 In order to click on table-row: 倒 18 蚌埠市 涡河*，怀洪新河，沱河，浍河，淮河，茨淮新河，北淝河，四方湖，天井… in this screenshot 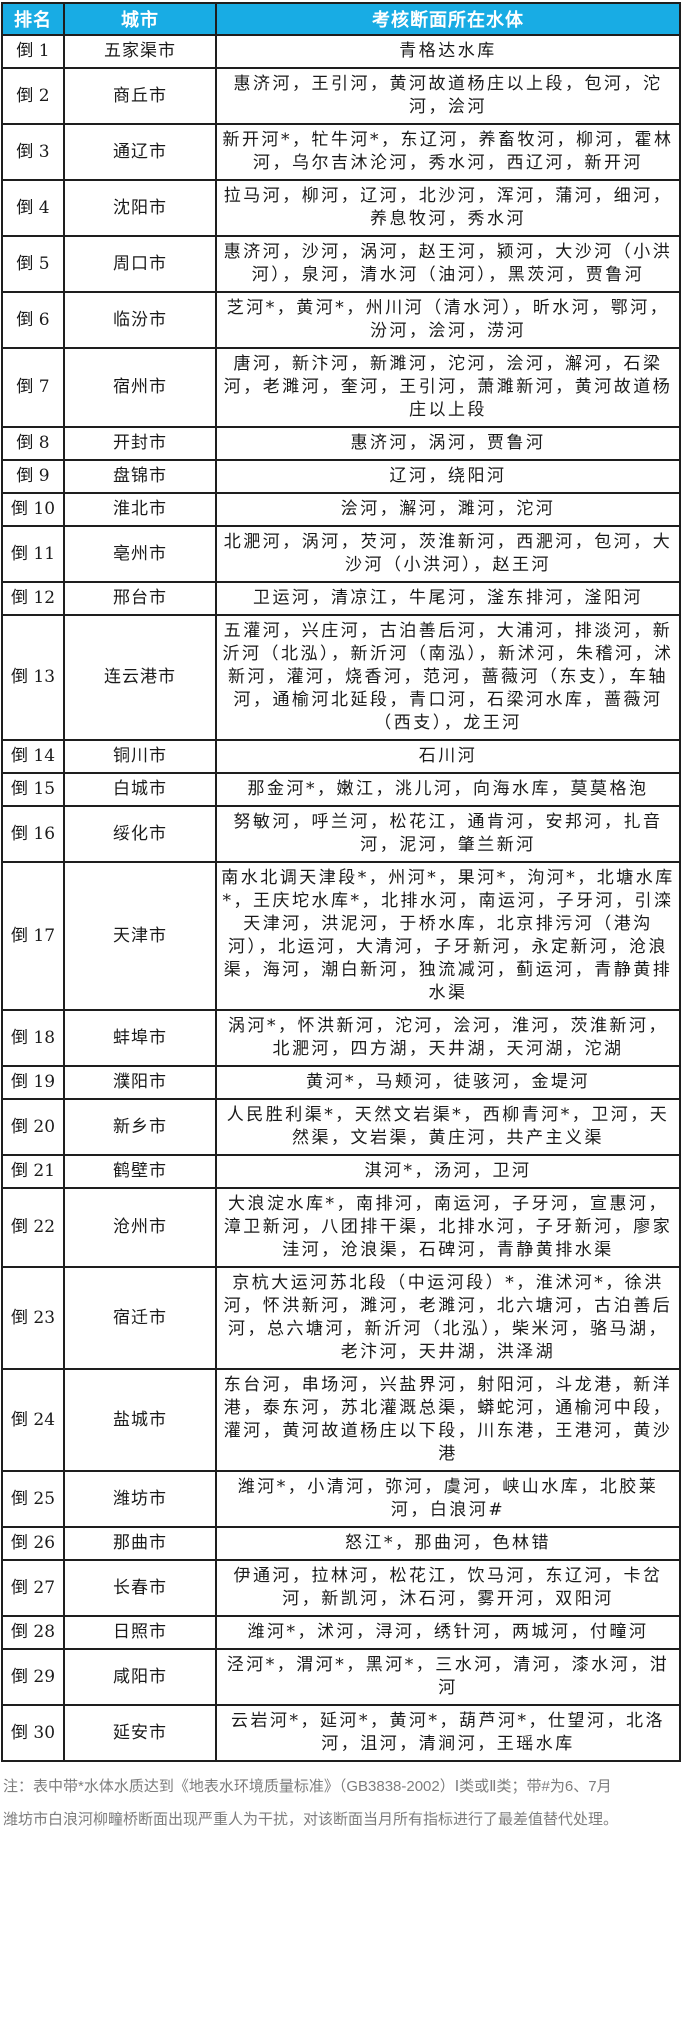, I will do `click(341, 1038)`.